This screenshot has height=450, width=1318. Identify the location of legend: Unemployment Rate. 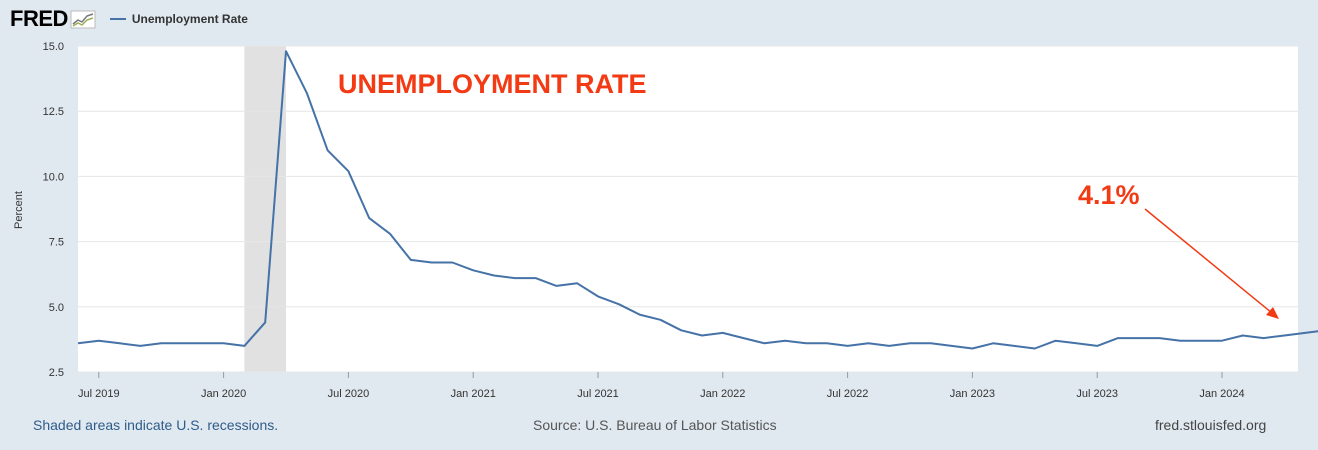
(178, 19).